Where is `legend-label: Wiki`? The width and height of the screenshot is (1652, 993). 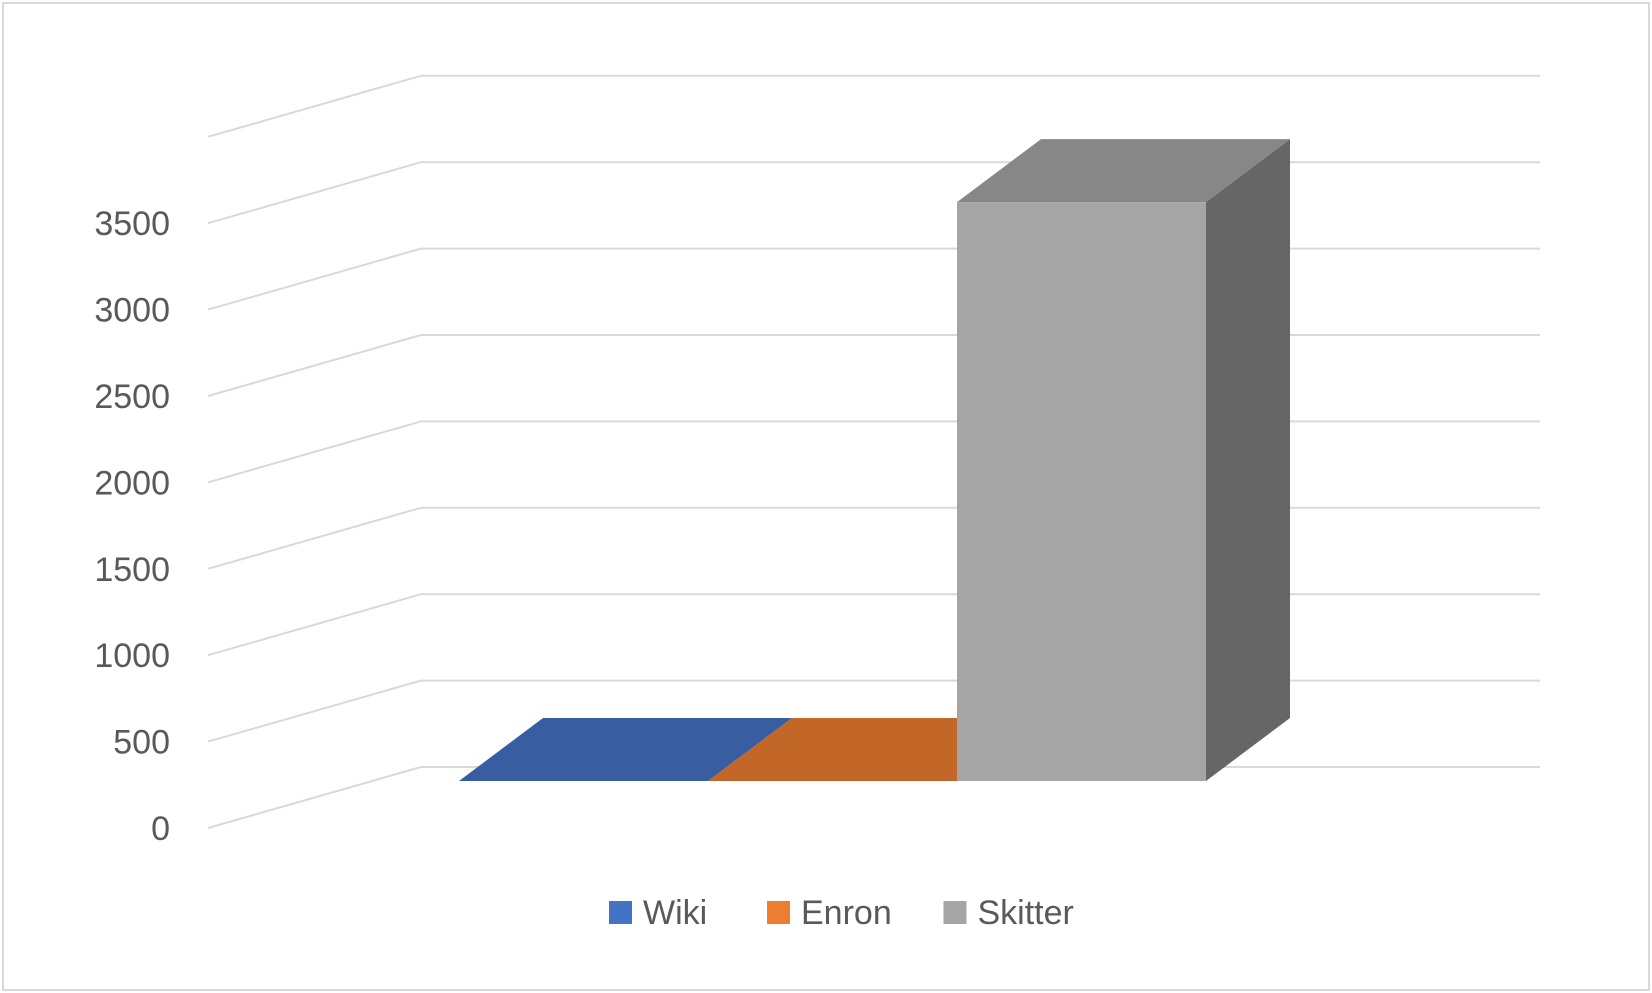
legend-label: Wiki is located at coordinates (675, 913).